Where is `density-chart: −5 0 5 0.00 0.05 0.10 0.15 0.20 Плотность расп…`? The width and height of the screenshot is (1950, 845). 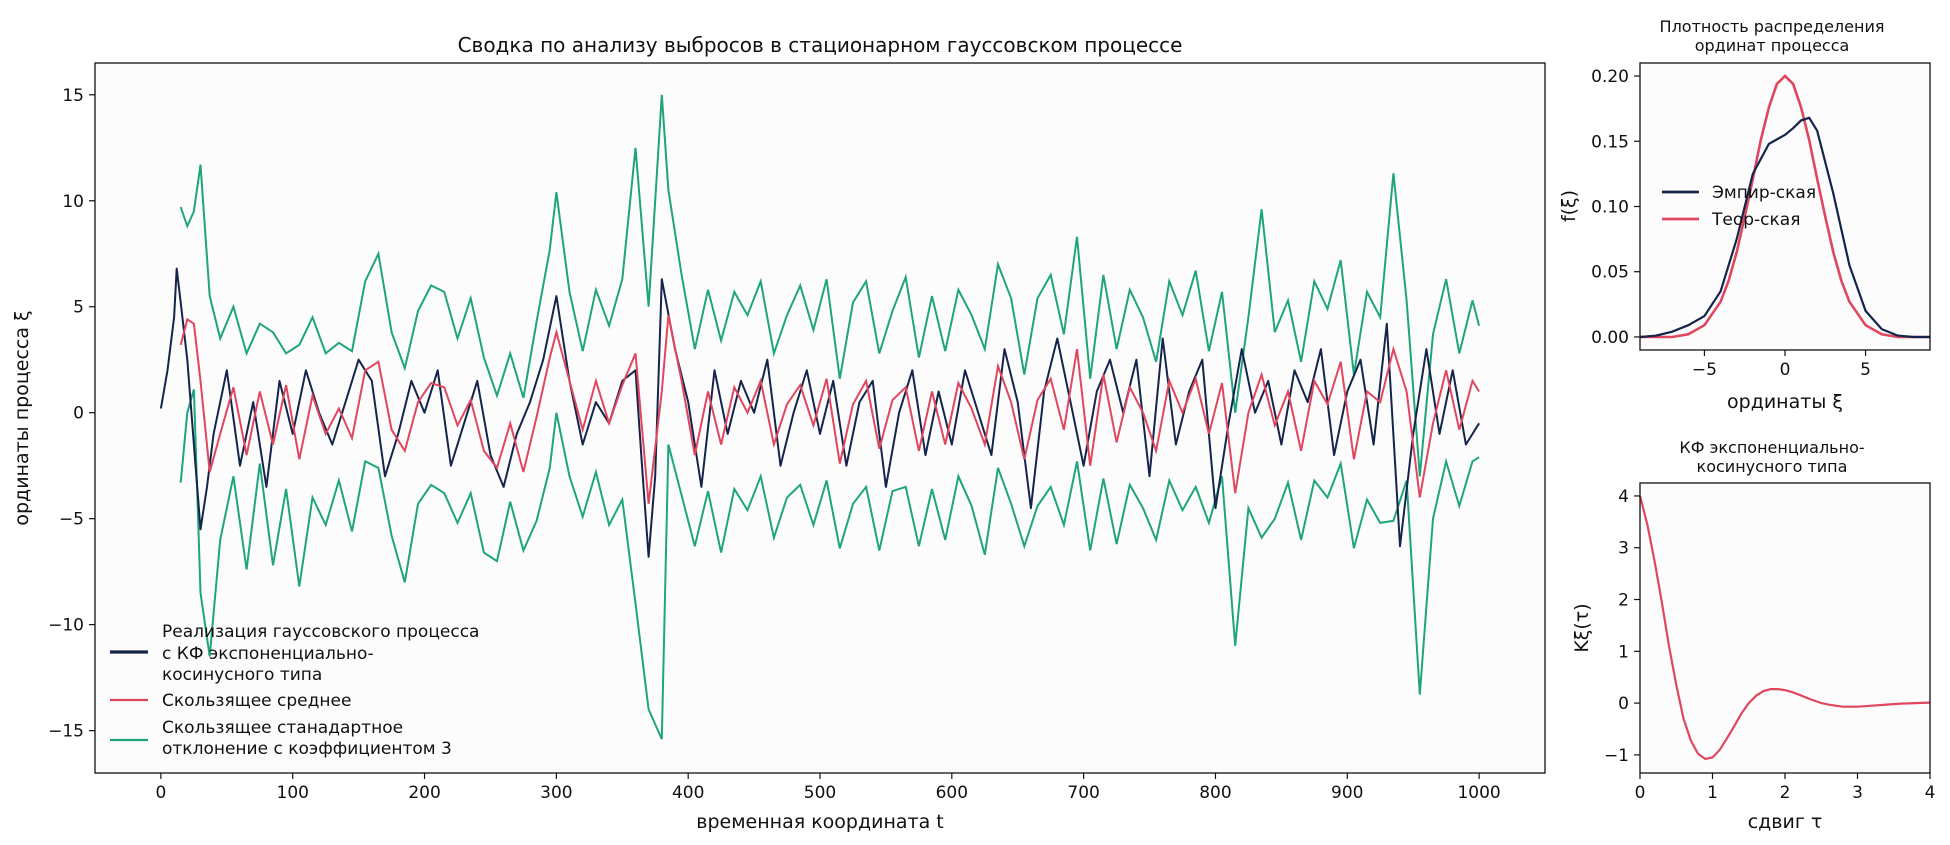
density-chart: −5 0 5 0.00 0.05 0.10 0.15 0.20 Плотность расп… is located at coordinates (1744, 215).